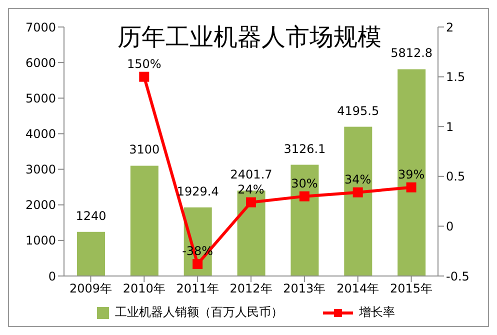 The height and width of the screenshot is (335, 497). What do you see at coordinates (40, 133) in the screenshot?
I see `y-tick-label: 4000` at bounding box center [40, 133].